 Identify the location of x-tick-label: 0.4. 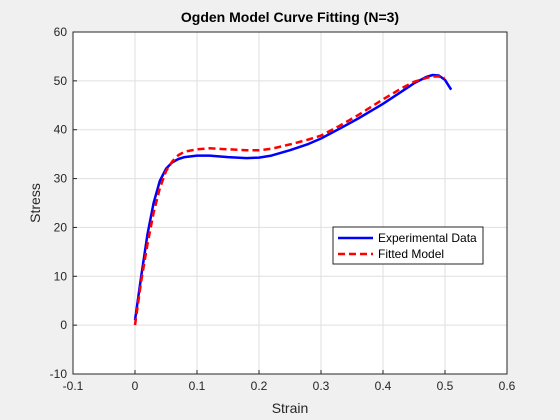
(383, 386).